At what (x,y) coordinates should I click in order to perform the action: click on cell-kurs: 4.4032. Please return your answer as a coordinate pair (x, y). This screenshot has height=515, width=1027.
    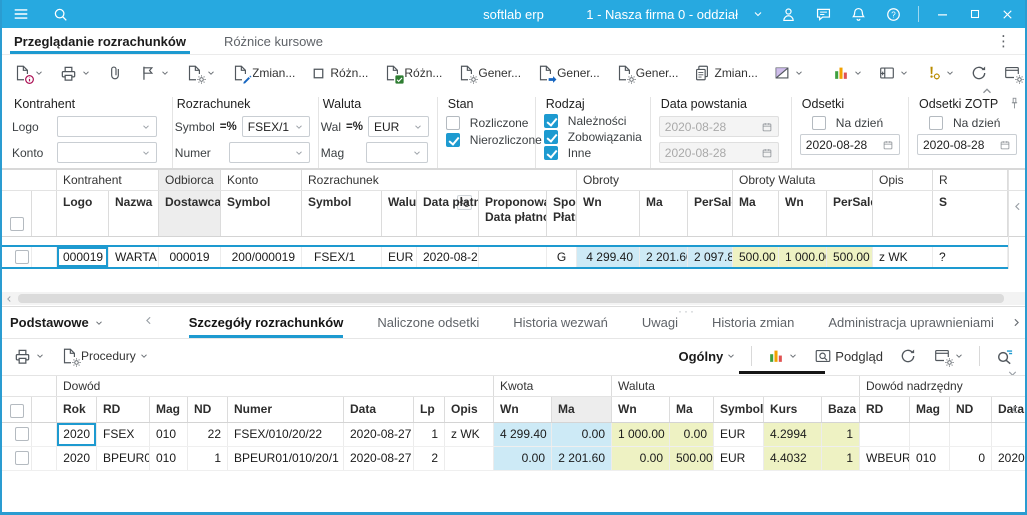
    Looking at the image, I should click on (793, 458).